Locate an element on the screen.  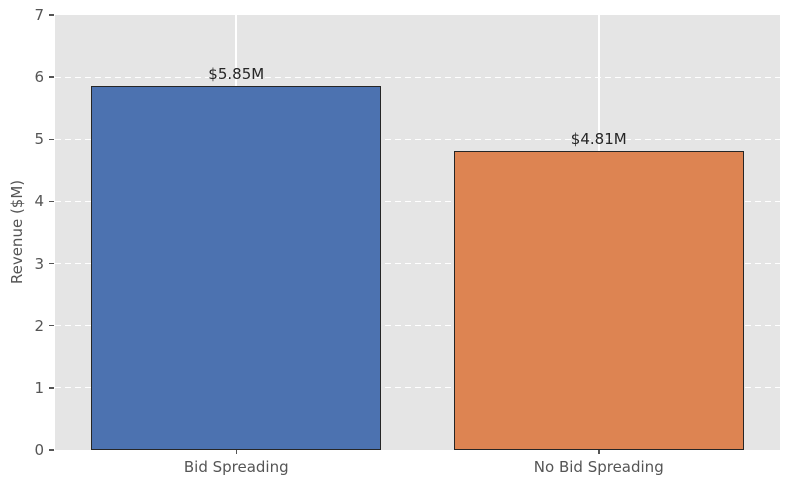
bar-value-label-2: $4.81M is located at coordinates (598, 139).